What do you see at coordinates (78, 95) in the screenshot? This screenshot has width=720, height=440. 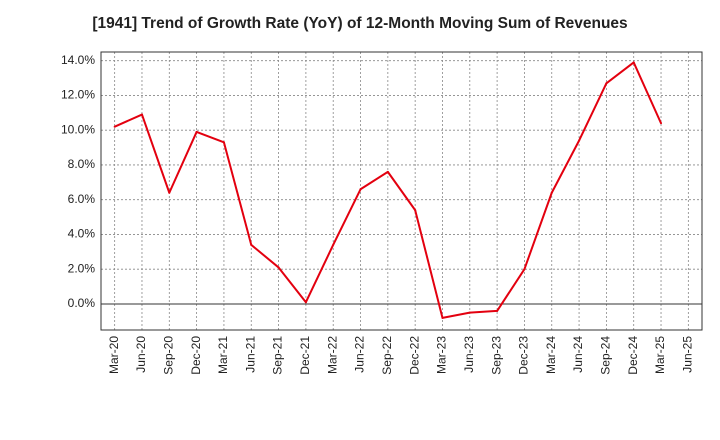 I see `y-tick-label: 12.0%` at bounding box center [78, 95].